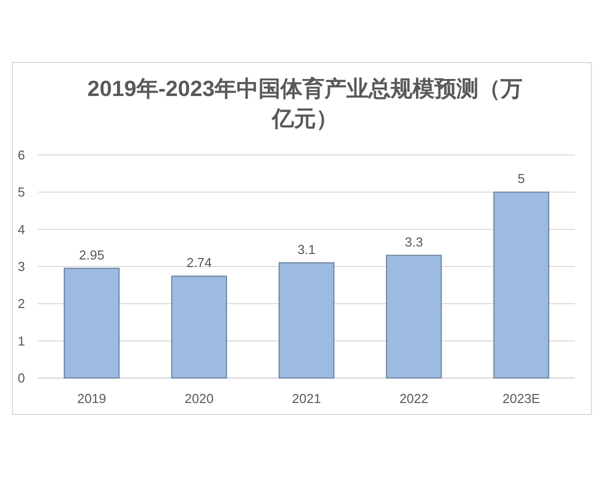  Describe the element at coordinates (21, 304) in the screenshot. I see `y-tick-label: 2` at that location.